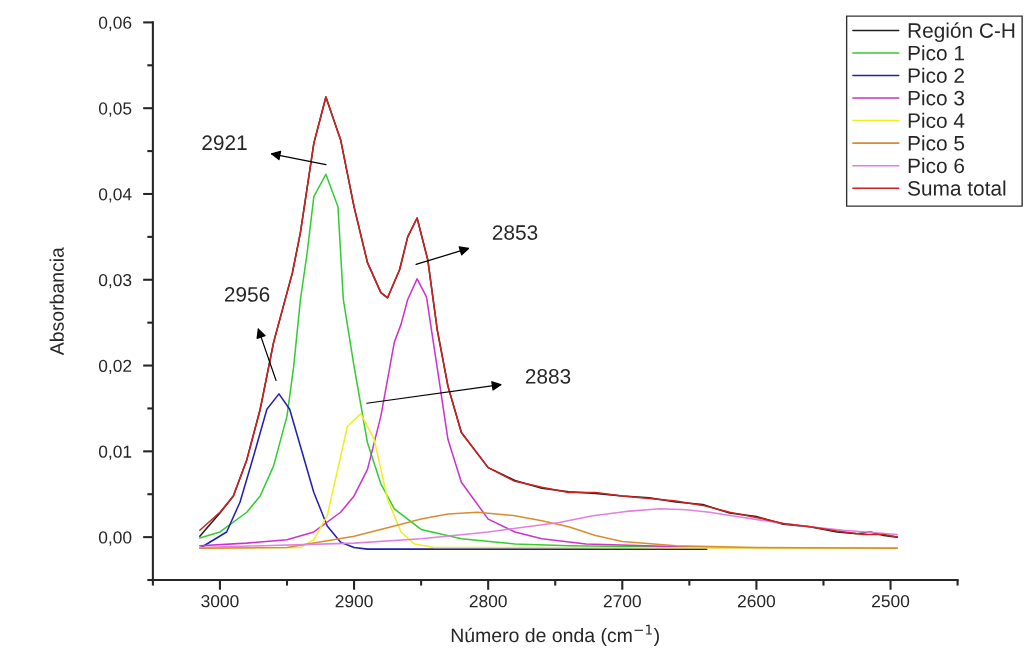 The height and width of the screenshot is (671, 1033). What do you see at coordinates (936, 53) in the screenshot?
I see `legend-label: Pico 1` at bounding box center [936, 53].